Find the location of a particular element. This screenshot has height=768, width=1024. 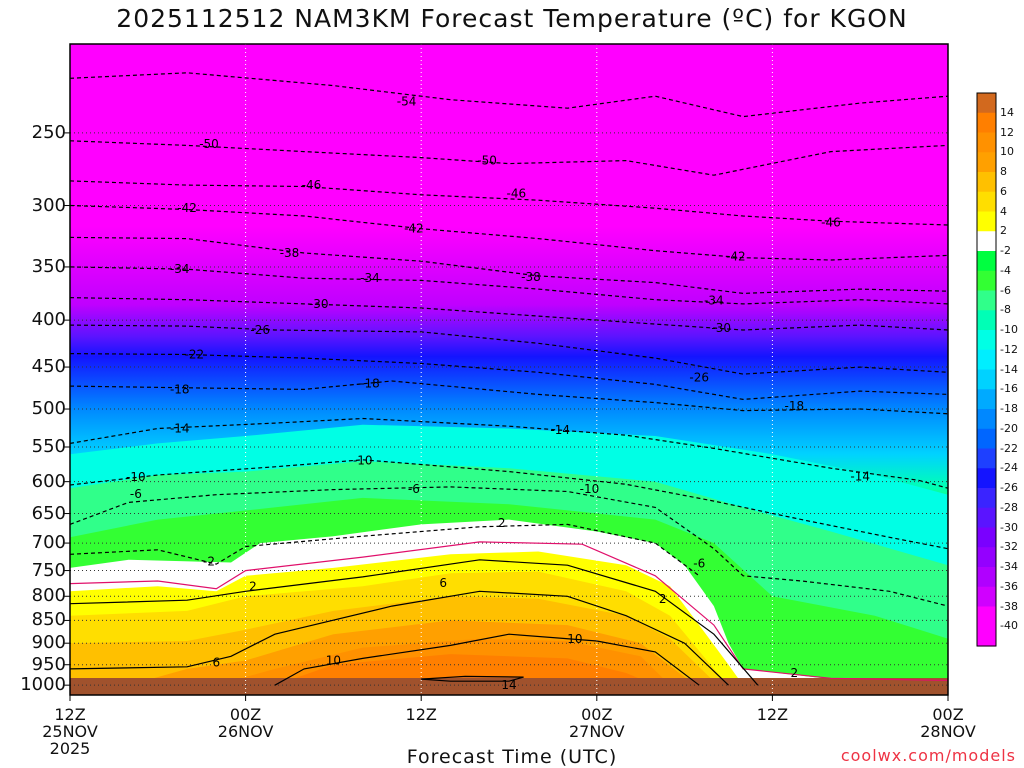

colorbar is located at coordinates (986, 369).